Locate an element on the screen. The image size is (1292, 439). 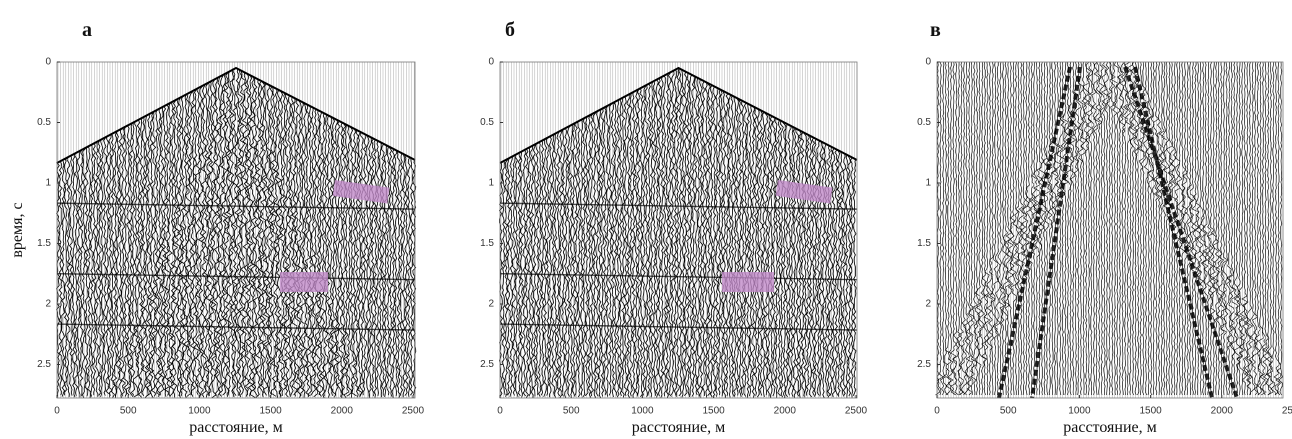
y-tick-label: 0.5 is located at coordinates (44, 122).